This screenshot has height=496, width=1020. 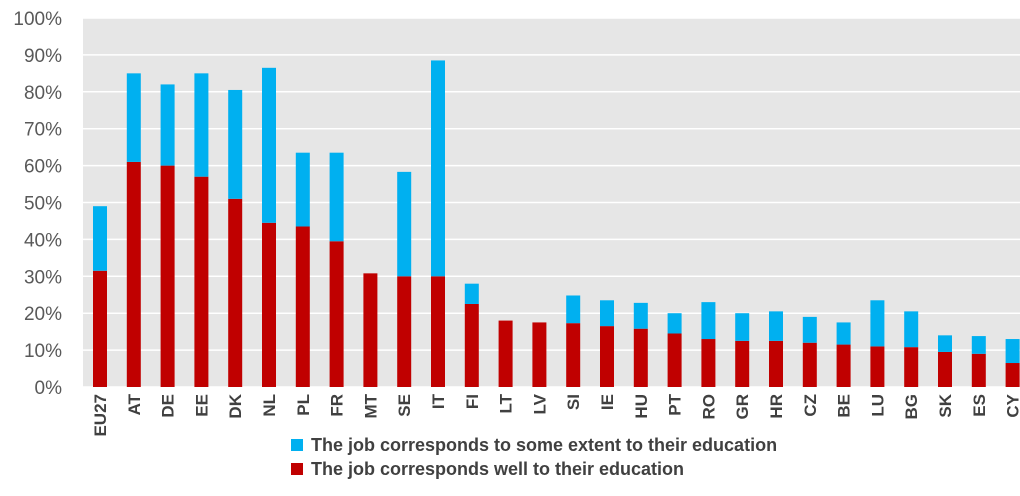 I want to click on y-tick-label: 60%, so click(x=43, y=167).